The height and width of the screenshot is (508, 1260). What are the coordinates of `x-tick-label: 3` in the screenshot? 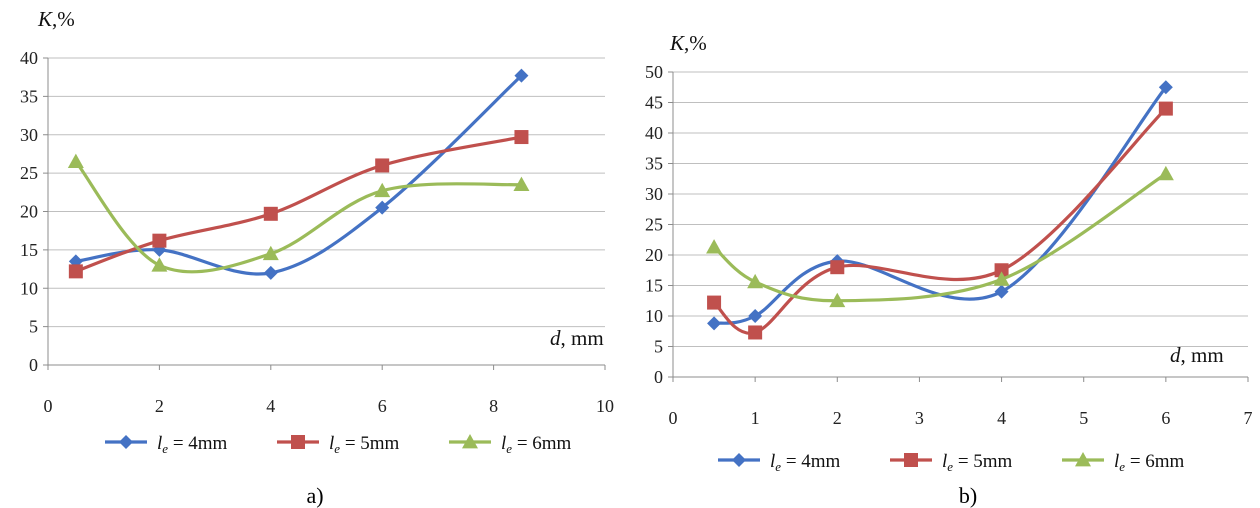 It's located at (919, 418).